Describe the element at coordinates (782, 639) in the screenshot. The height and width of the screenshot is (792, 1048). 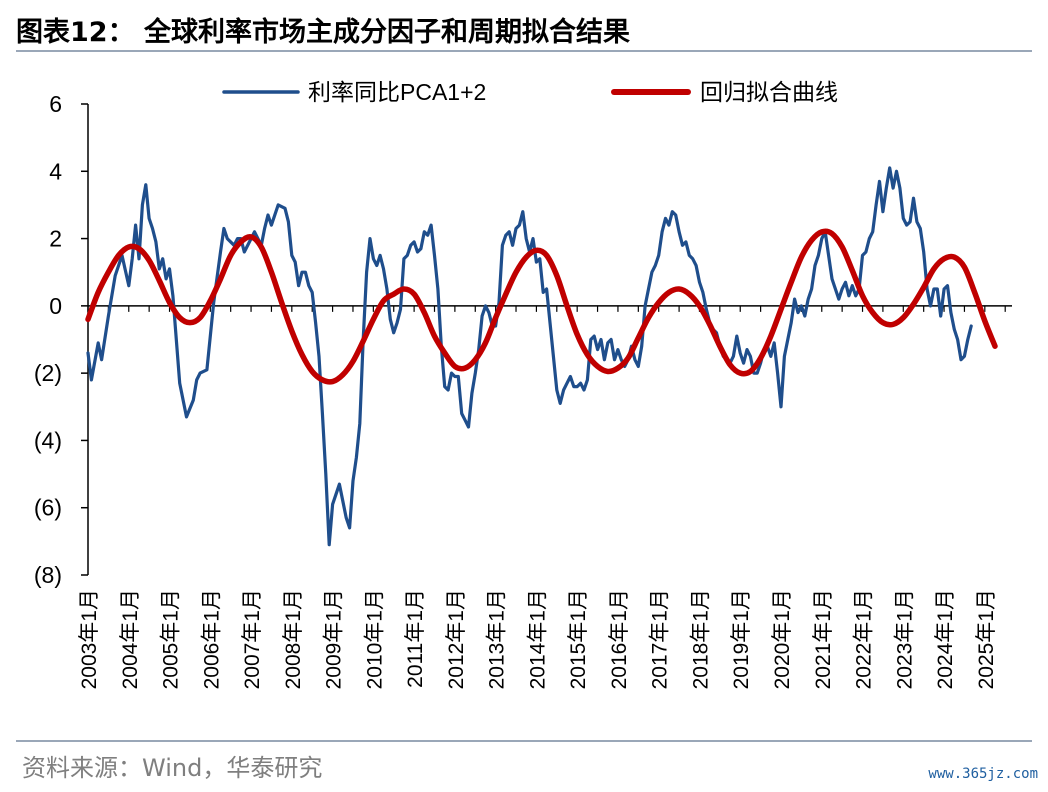
I see `x-tick-label: 2020年1月` at that location.